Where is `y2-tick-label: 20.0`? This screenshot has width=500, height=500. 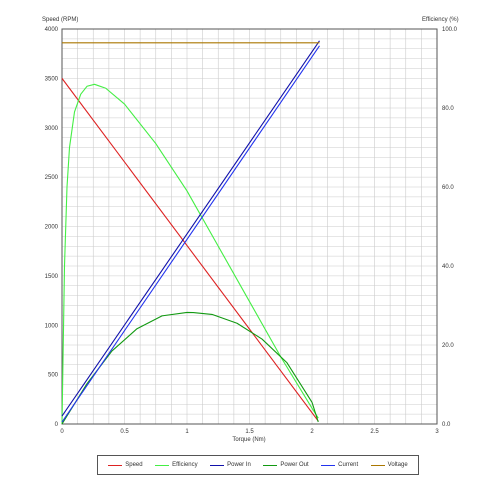 y2-tick-label: 20.0 is located at coordinates (448, 346).